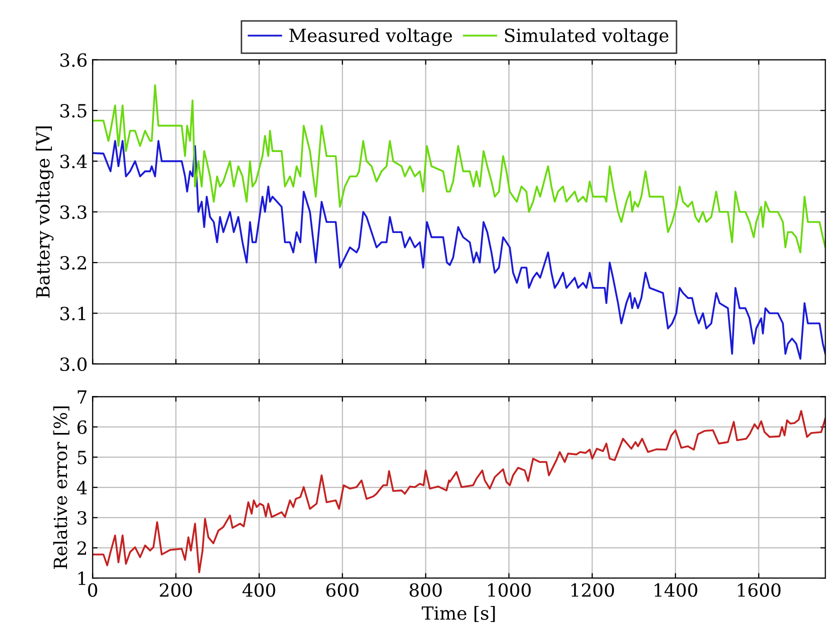 The image size is (827, 643). Describe the element at coordinates (176, 590) in the screenshot. I see `x-tick-label: 200` at that location.